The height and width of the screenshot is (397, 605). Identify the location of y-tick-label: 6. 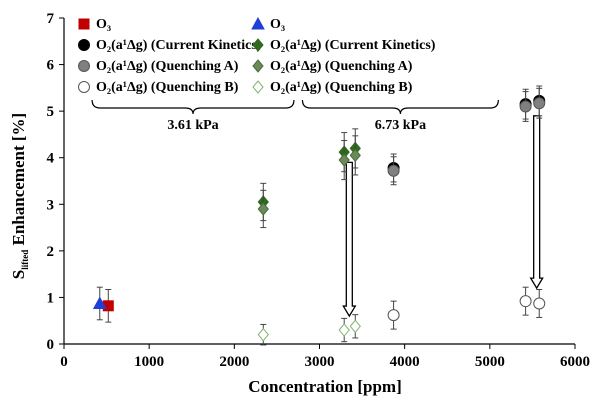
(51, 66).